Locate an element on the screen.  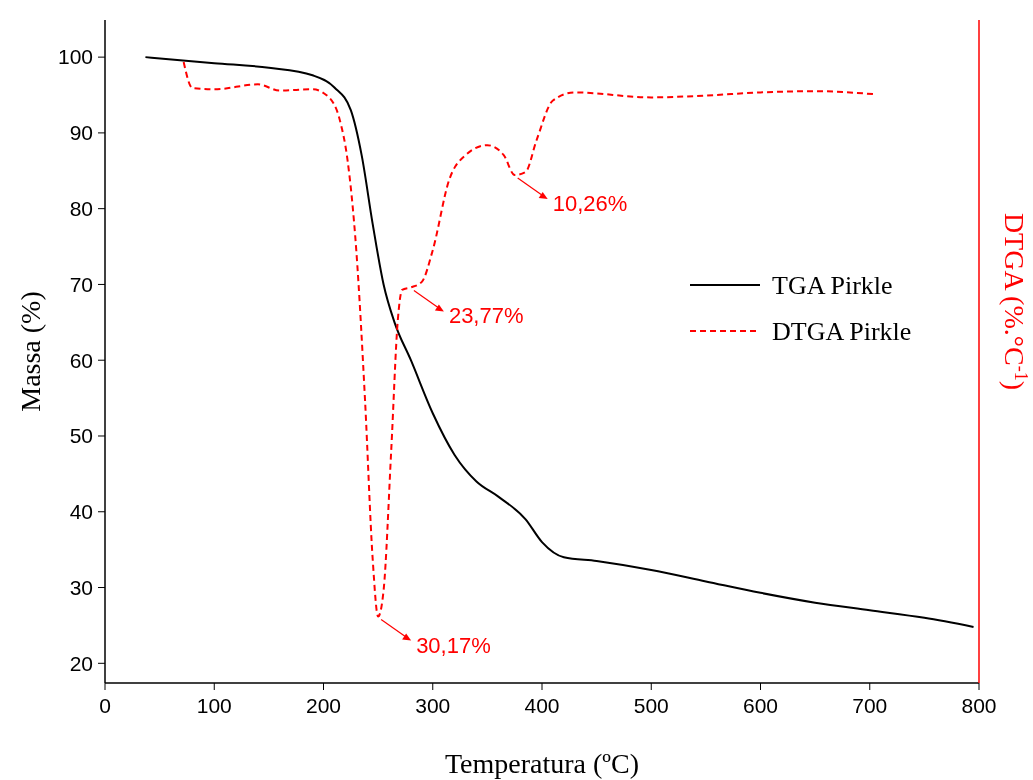
x-tick-label: 600 is located at coordinates (760, 705).